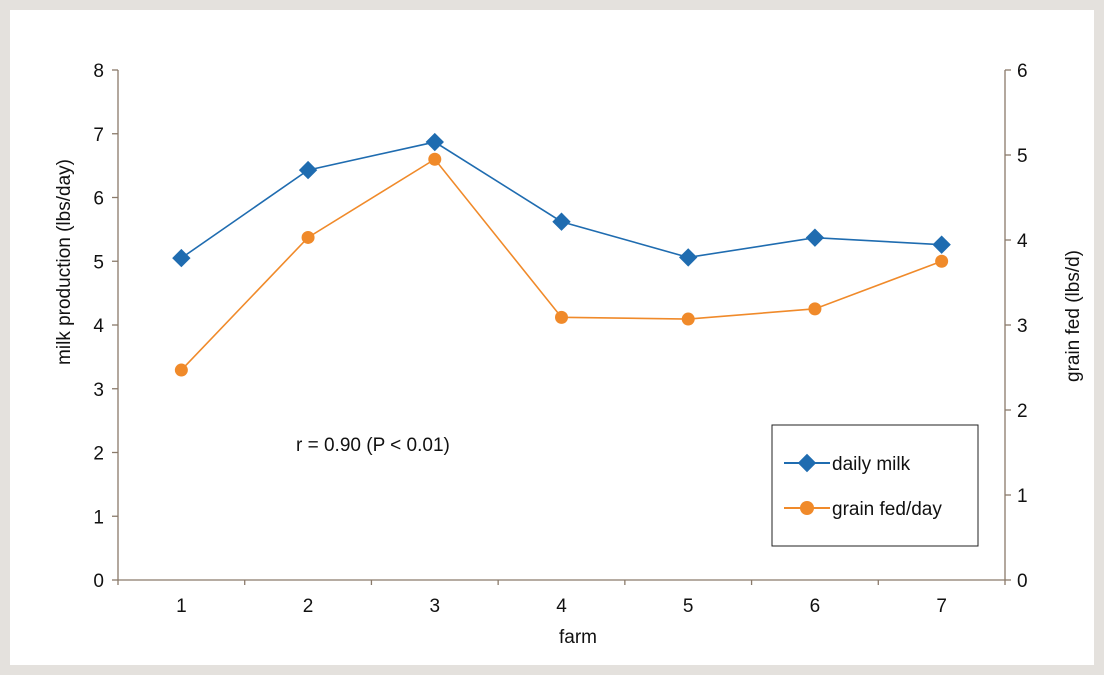 The height and width of the screenshot is (675, 1104). What do you see at coordinates (1022, 326) in the screenshot?
I see `y-right-tick-label: 3` at bounding box center [1022, 326].